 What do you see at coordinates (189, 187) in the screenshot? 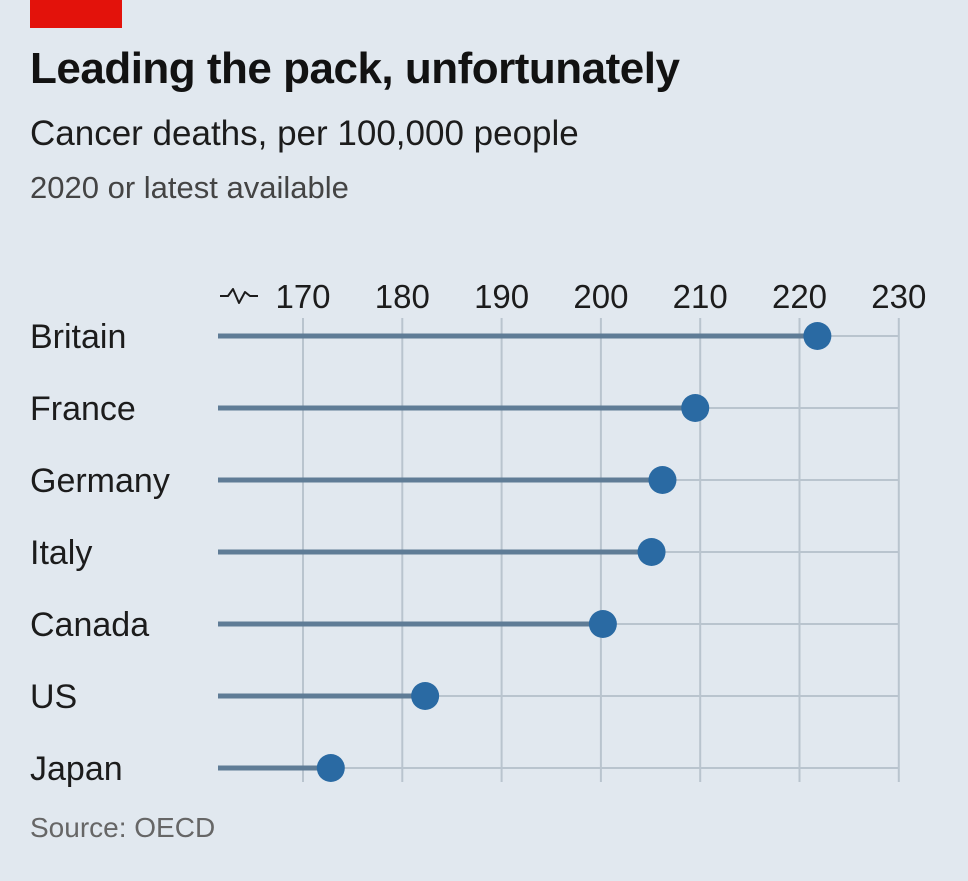
I see `chart-note: 2020 or latest available` at bounding box center [189, 187].